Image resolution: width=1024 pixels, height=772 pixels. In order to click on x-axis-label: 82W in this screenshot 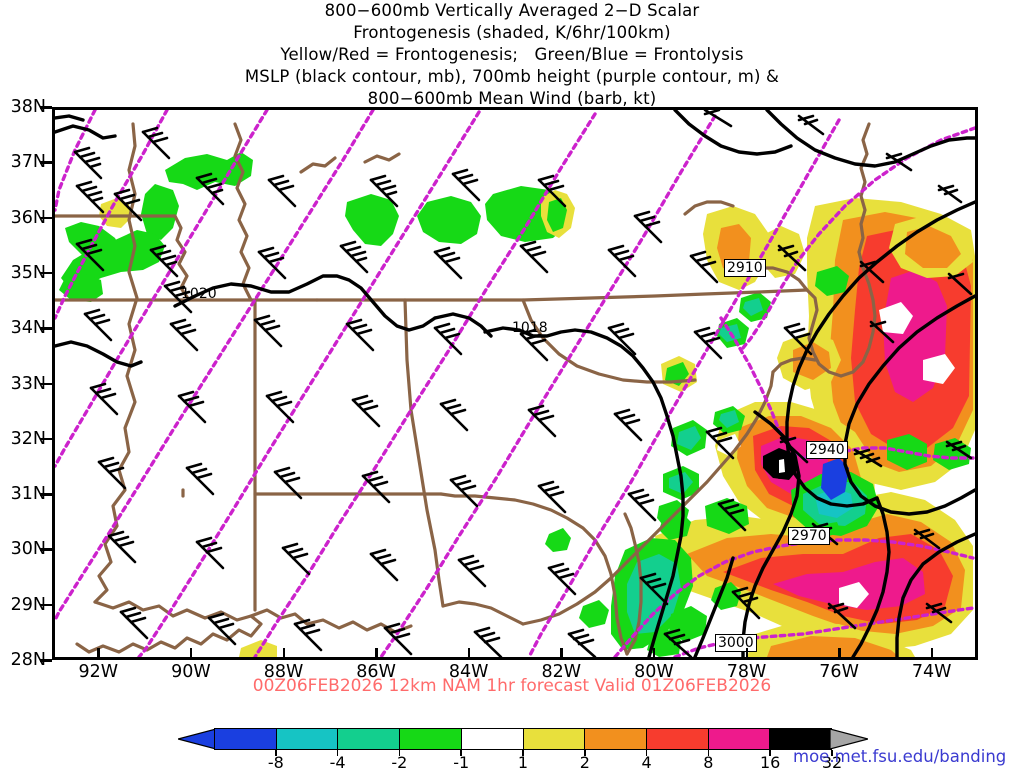, I will do `click(561, 672)`.